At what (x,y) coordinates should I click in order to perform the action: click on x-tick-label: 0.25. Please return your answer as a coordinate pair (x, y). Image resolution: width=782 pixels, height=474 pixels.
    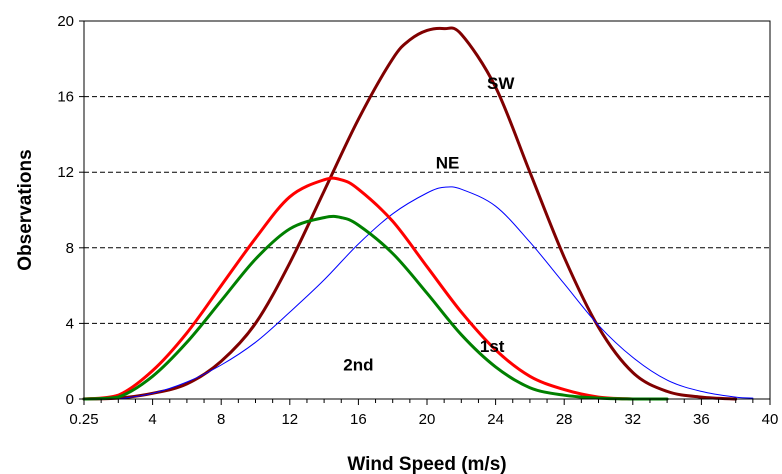
    Looking at the image, I should click on (83, 419).